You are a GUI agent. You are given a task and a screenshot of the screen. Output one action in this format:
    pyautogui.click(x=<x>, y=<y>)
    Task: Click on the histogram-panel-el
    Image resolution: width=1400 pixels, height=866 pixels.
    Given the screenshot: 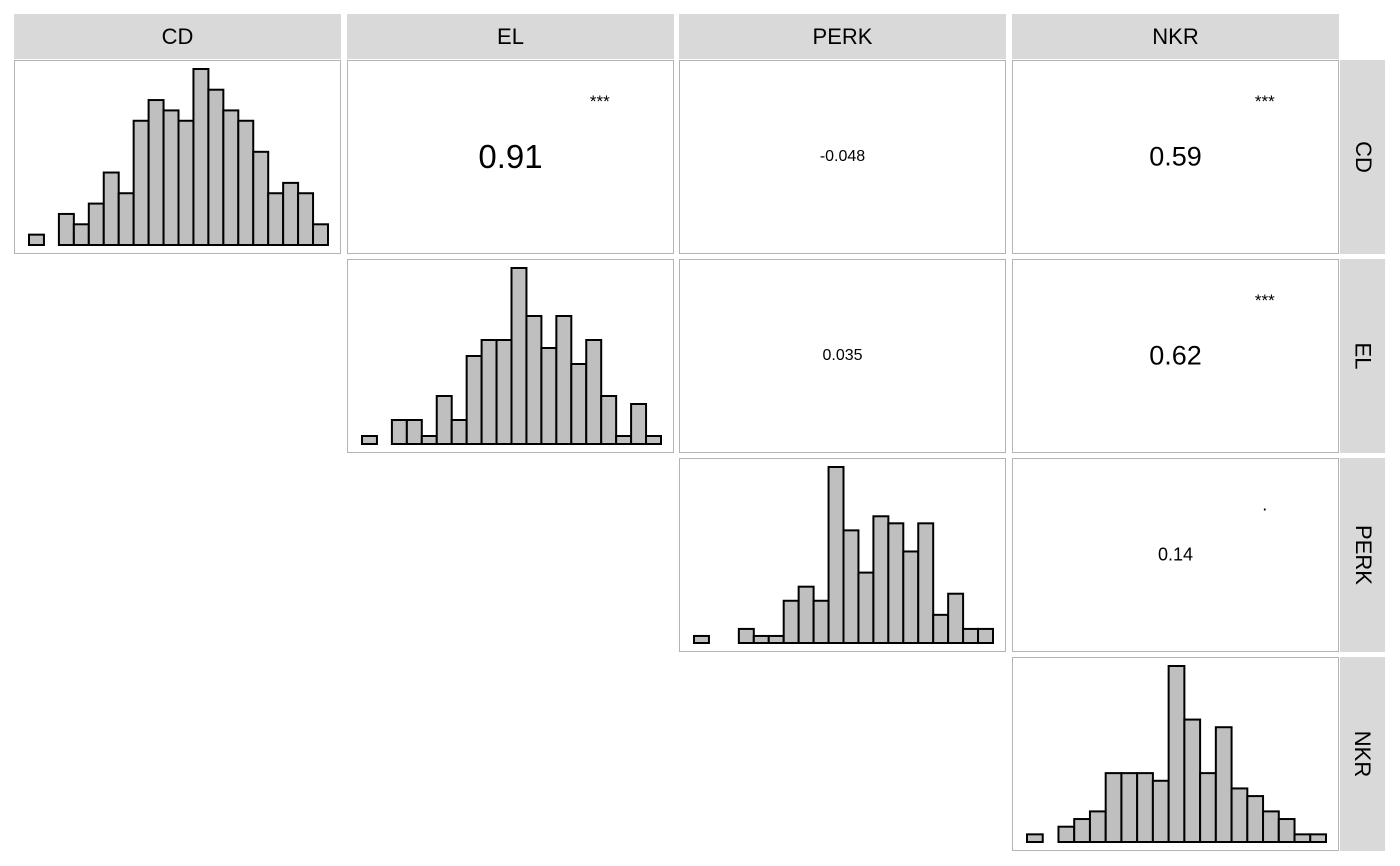 What is the action you would take?
    pyautogui.click(x=510, y=356)
    